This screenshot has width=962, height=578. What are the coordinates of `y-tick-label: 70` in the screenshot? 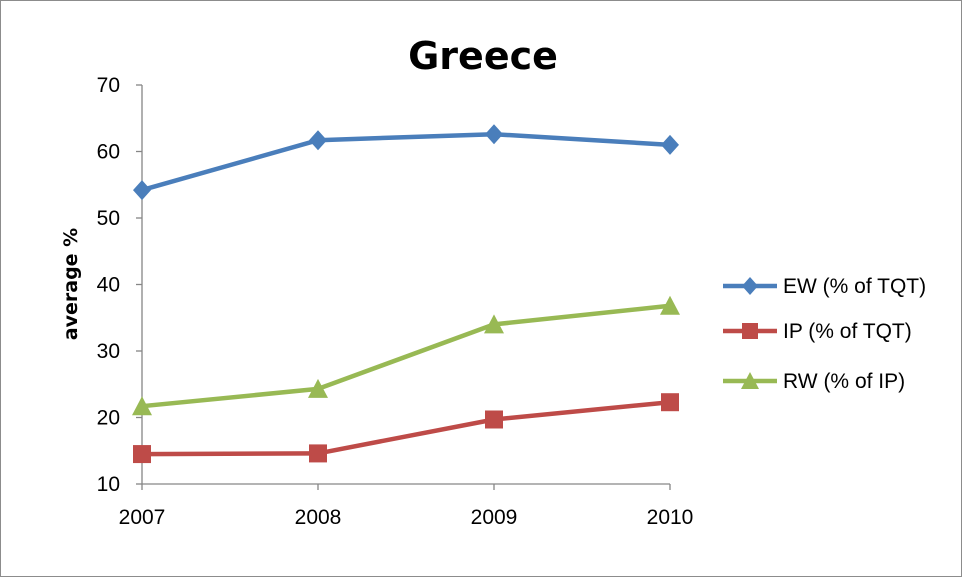 It's located at (108, 85).